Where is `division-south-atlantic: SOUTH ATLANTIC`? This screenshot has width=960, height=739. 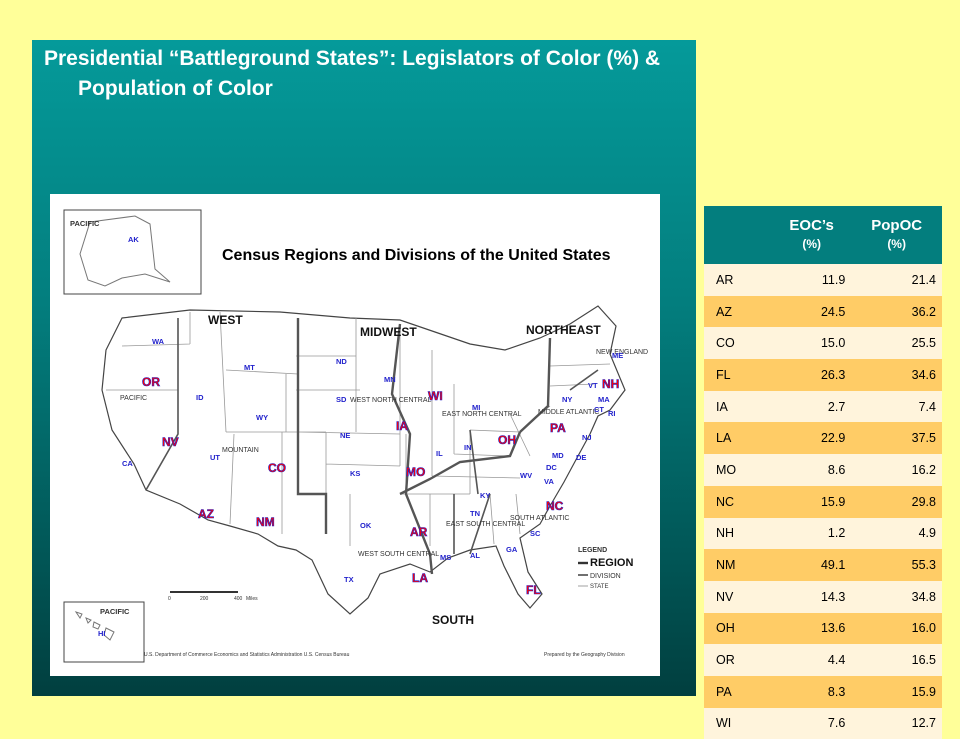
division-south-atlantic: SOUTH ATLANTIC is located at coordinates (539, 518).